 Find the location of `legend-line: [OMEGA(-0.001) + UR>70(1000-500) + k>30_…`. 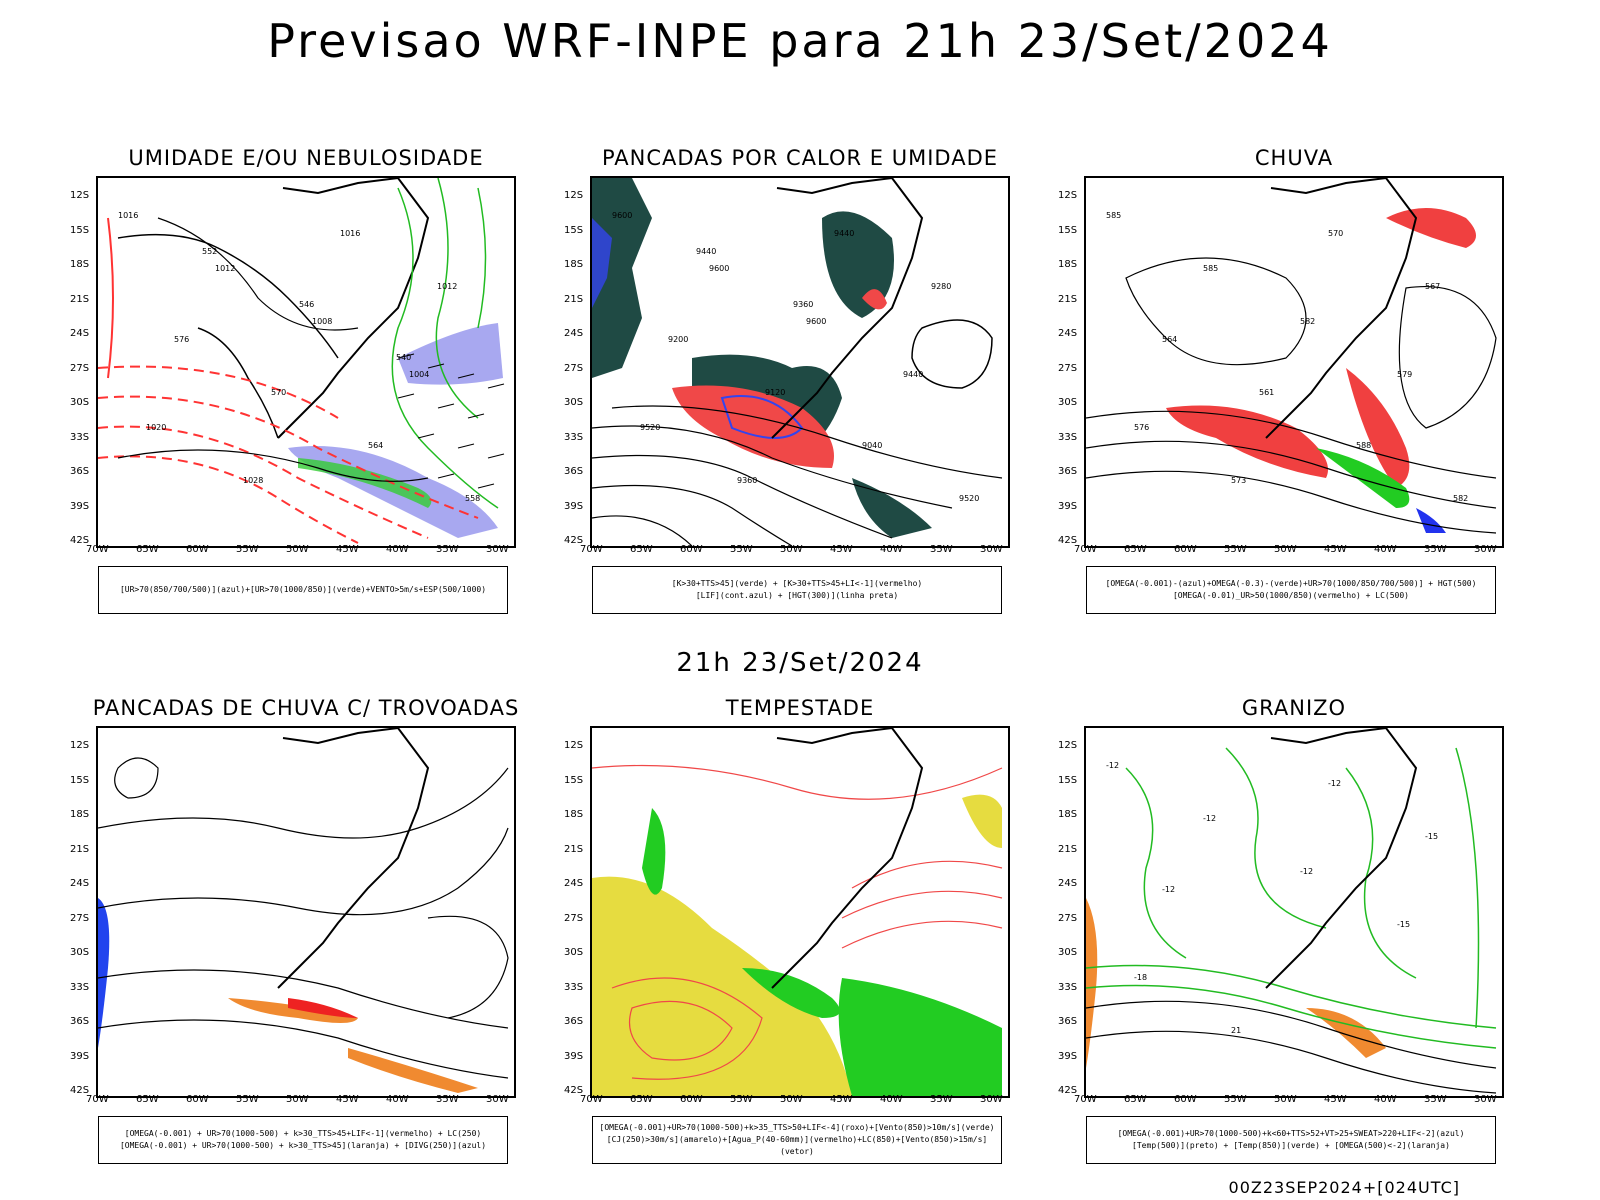

legend-line: [OMEGA(-0.001) + UR>70(1000-500) + k>30_… is located at coordinates (303, 1133).